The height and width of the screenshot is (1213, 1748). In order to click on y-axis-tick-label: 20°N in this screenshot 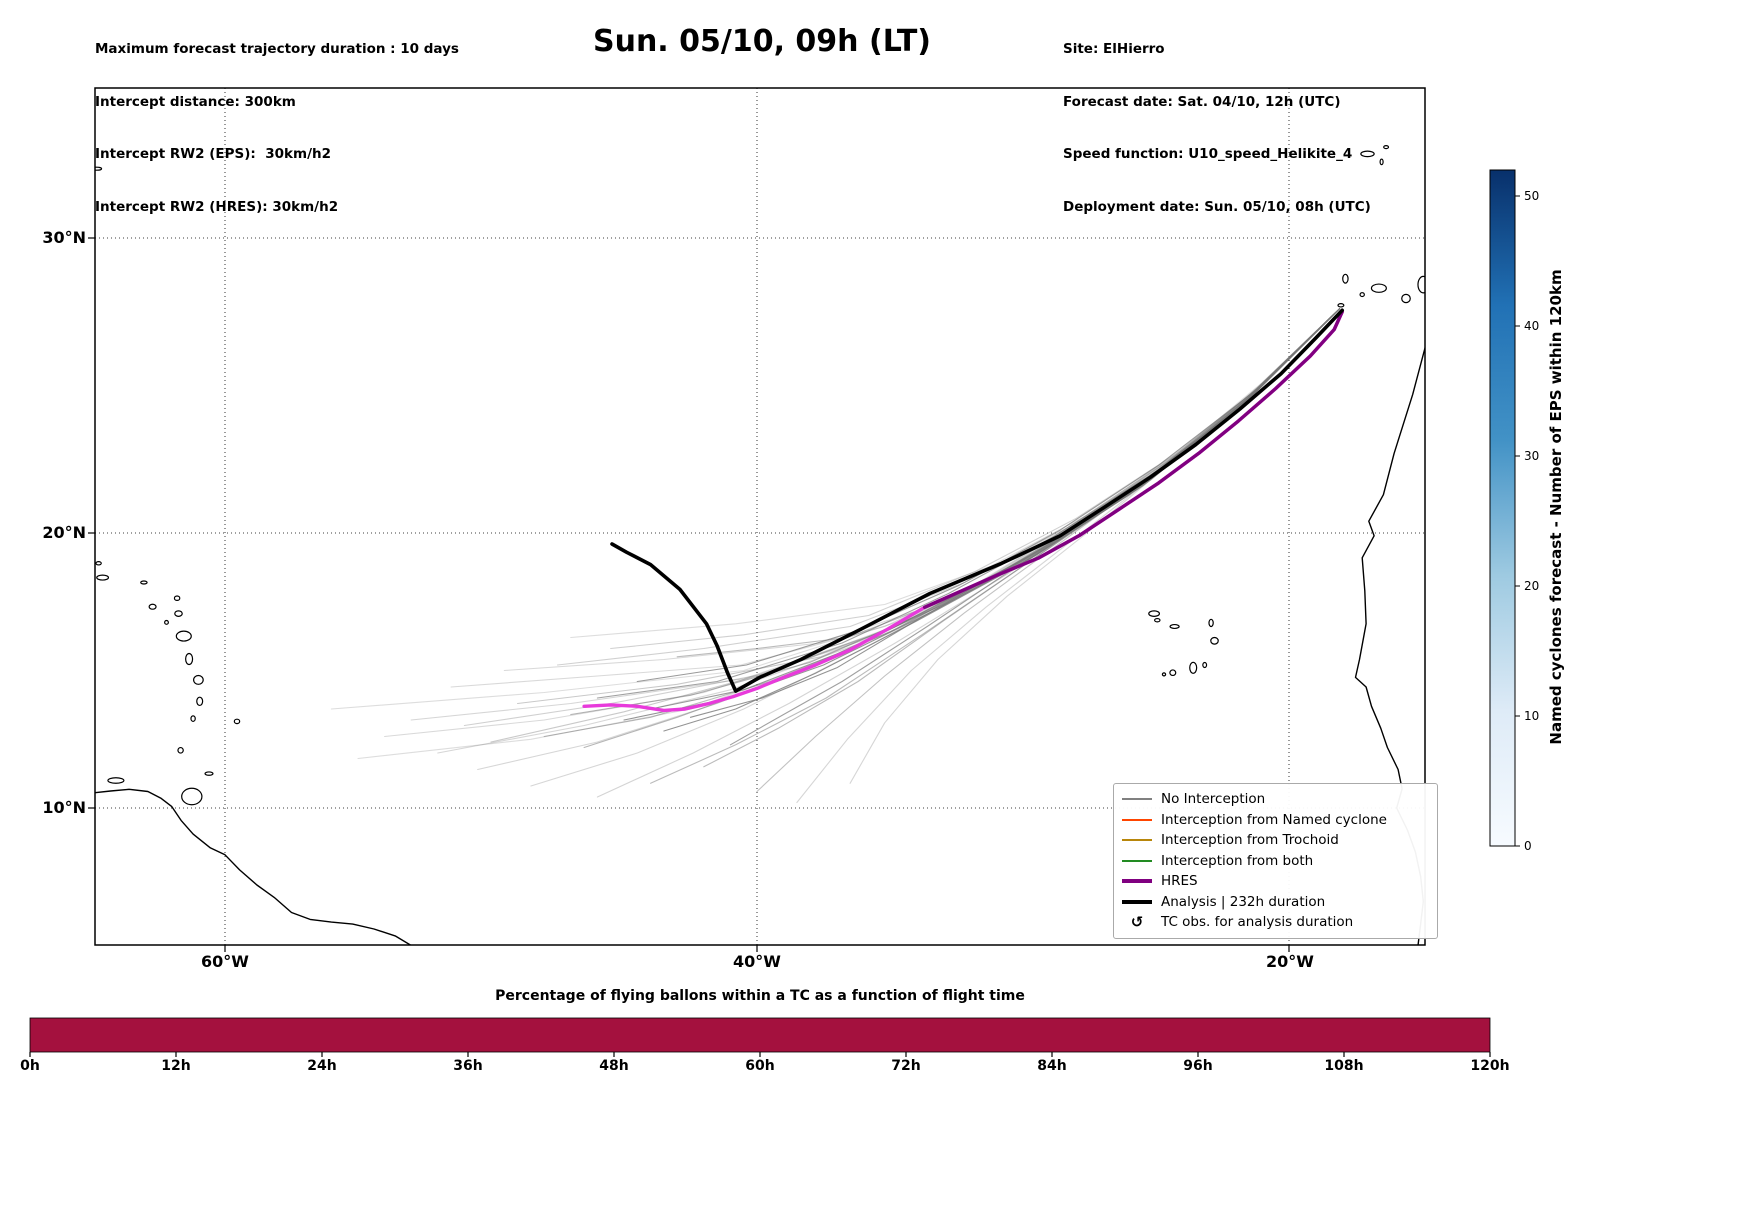, I will do `click(64, 532)`.